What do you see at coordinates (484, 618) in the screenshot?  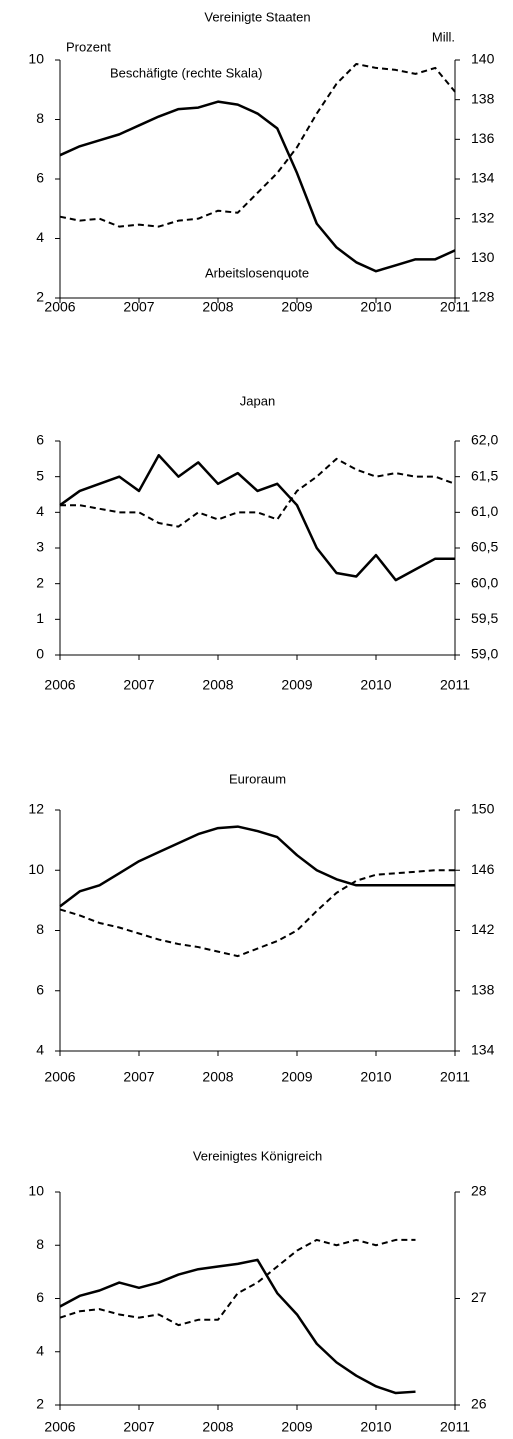 I see `y2-tick-label: 59,5` at bounding box center [484, 618].